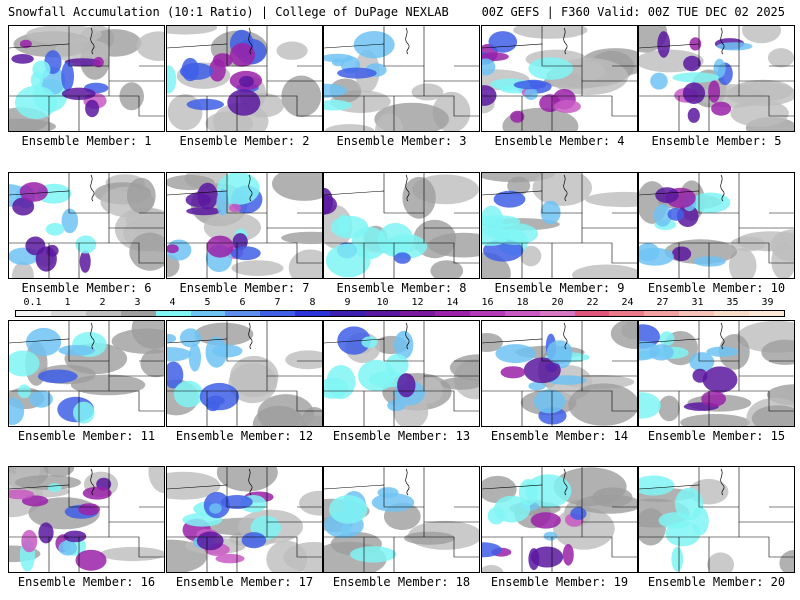 The height and width of the screenshot is (600, 800). What do you see at coordinates (86, 582) in the screenshot?
I see `ensemble-member-label: Ensemble Member: 16` at bounding box center [86, 582].